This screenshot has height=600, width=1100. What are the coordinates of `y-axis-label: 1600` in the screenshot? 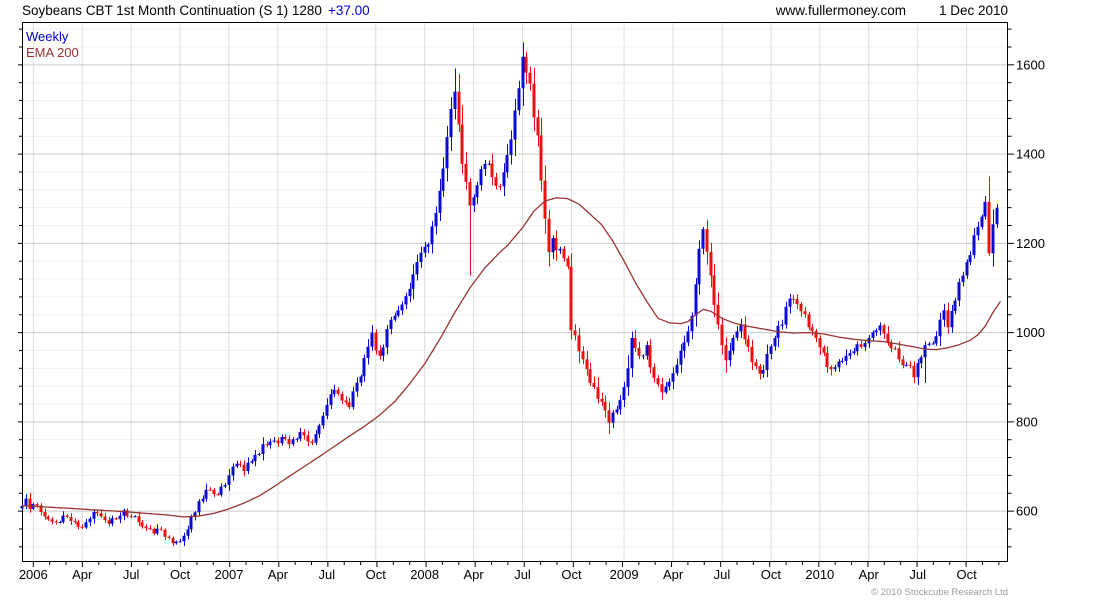 It's located at (1030, 64).